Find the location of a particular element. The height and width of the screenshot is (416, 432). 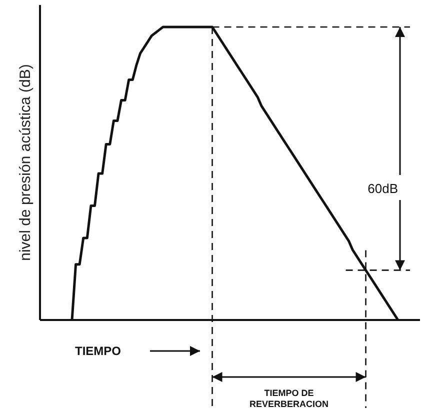

text: TIEMPO DE REVERBERACION is located at coordinates (289, 398).